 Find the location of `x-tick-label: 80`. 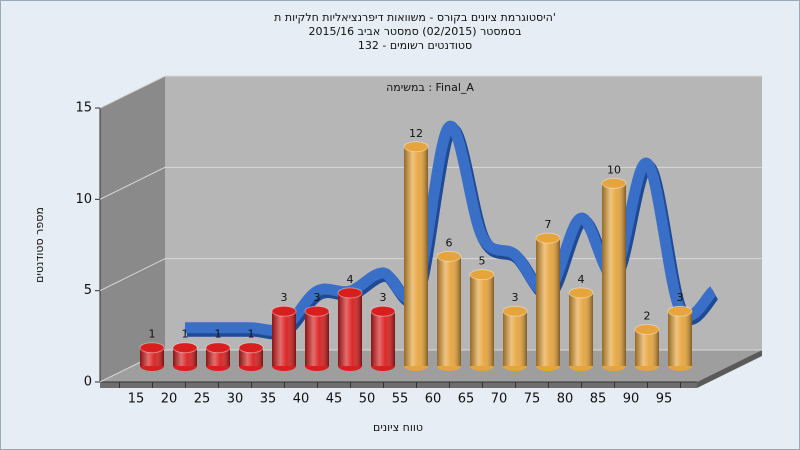

x-tick-label: 80 is located at coordinates (565, 399).